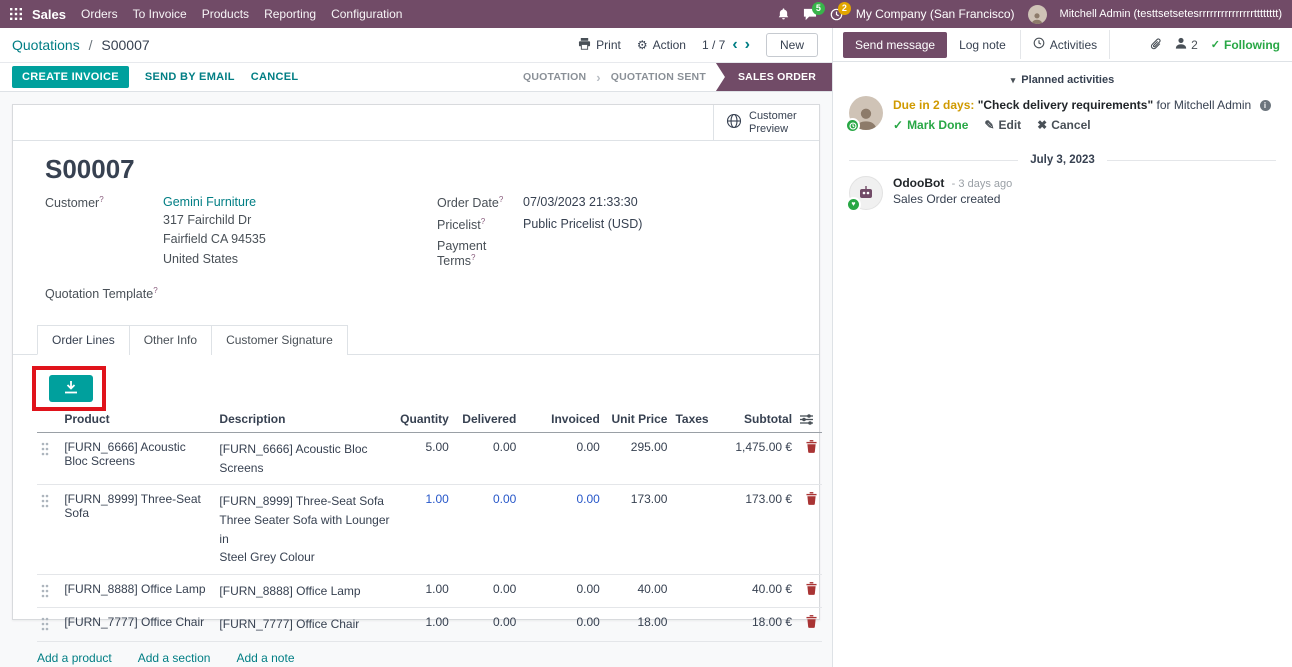 The width and height of the screenshot is (1292, 667). Describe the element at coordinates (754, 420) in the screenshot. I see `col-subtotal: Subtotal` at that location.